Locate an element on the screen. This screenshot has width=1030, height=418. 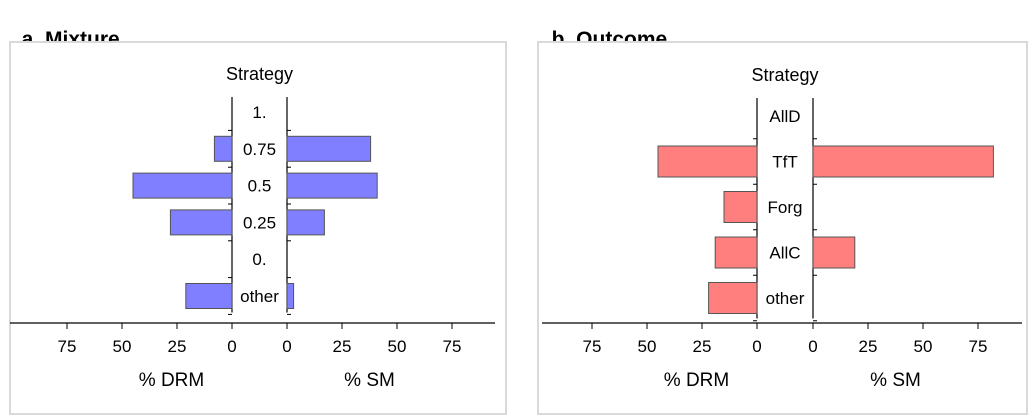
bar-sm-TfT is located at coordinates (903, 161).